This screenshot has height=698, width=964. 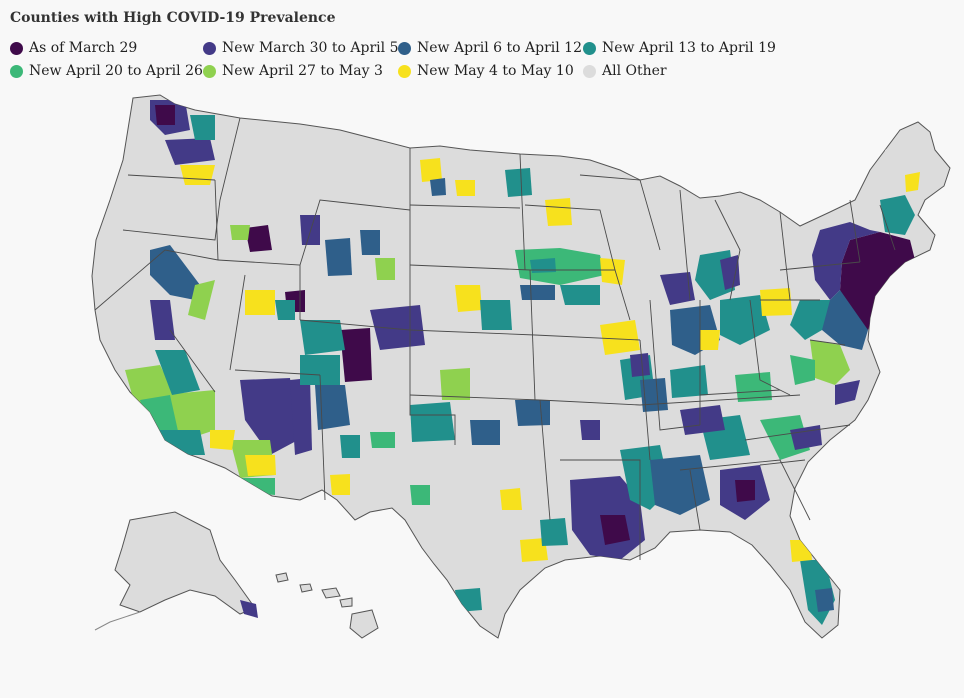 I want to click on legend-item-as-of-march-29: As of March 29, so click(x=73, y=48).